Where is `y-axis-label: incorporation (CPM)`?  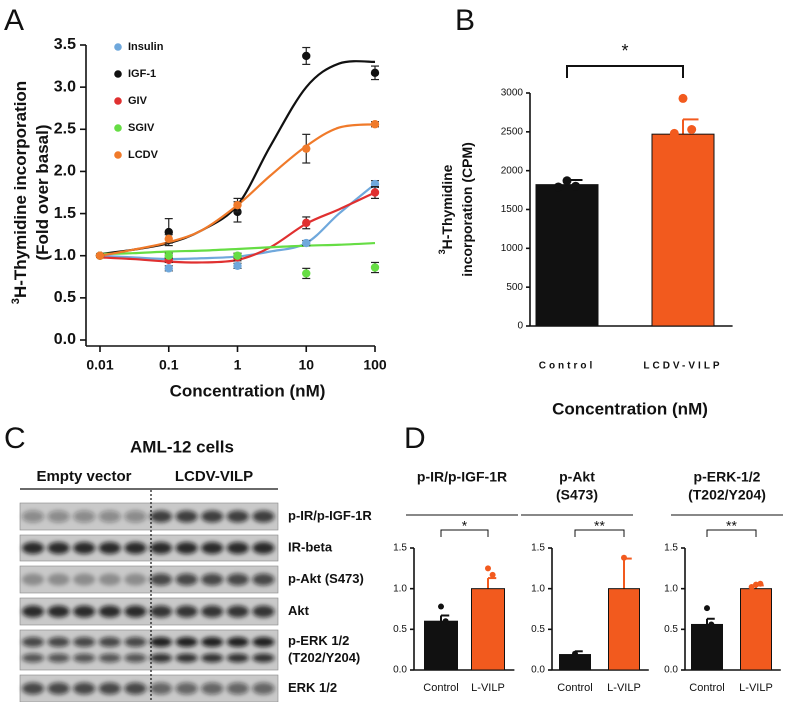 y-axis-label: incorporation (CPM) is located at coordinates (467, 209).